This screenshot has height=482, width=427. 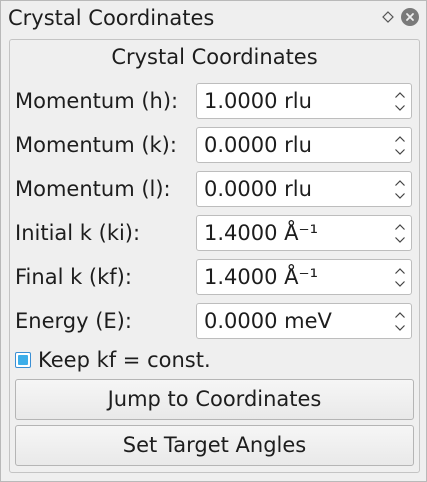 I want to click on keep-kf-const-checkbox, so click(x=23, y=360).